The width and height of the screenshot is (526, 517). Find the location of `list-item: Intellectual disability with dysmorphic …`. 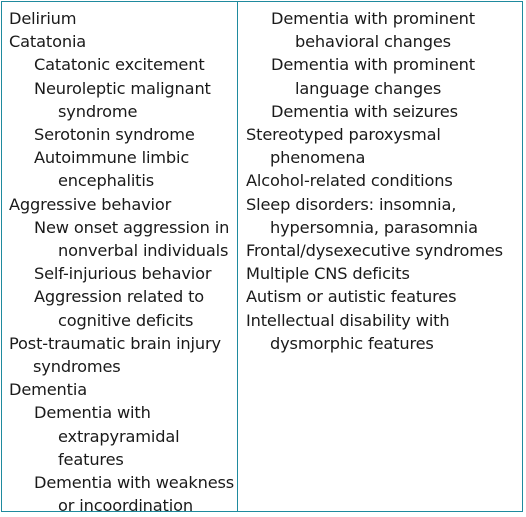

list-item: Intellectual disability with dysmorphic … is located at coordinates (348, 331).